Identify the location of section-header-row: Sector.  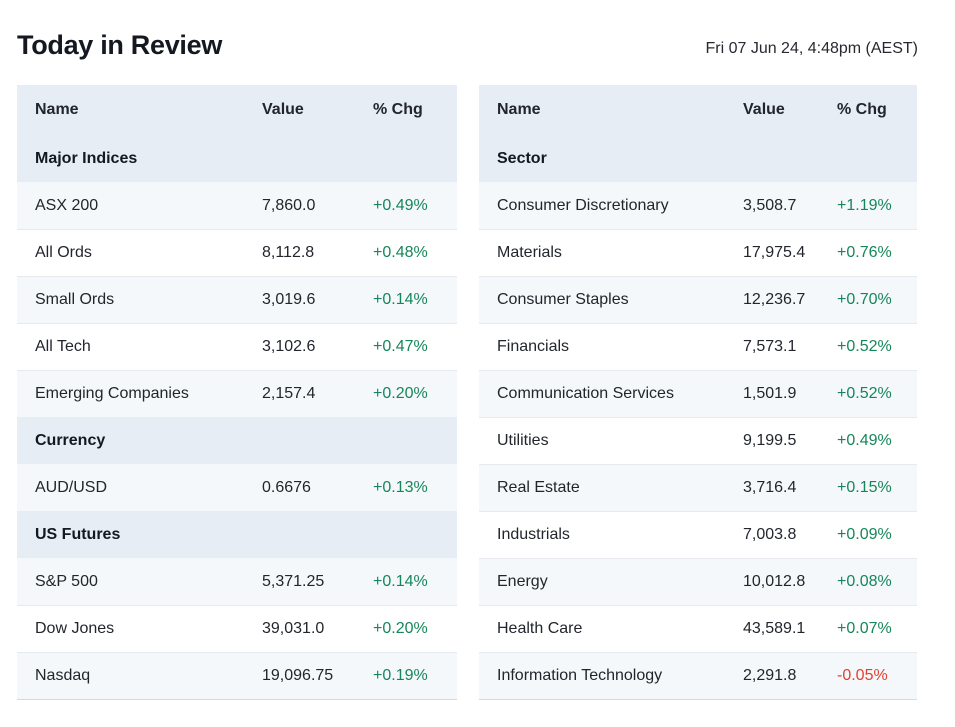
(698, 159).